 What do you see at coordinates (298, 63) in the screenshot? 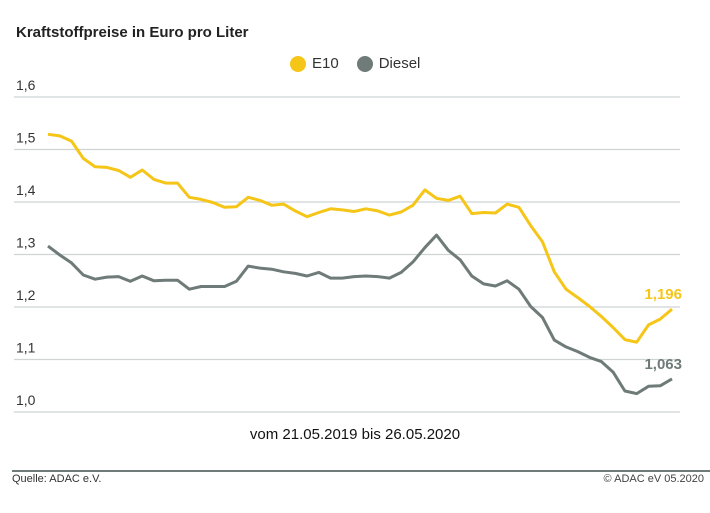
I see `legend-swatch-e10` at bounding box center [298, 63].